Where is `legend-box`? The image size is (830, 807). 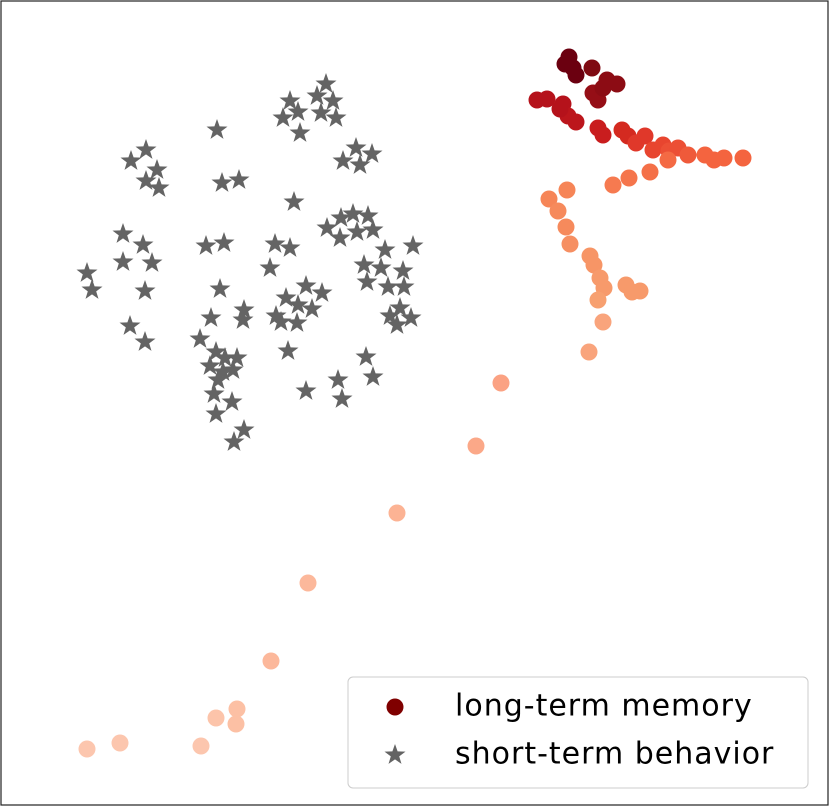
legend-box is located at coordinates (578, 732).